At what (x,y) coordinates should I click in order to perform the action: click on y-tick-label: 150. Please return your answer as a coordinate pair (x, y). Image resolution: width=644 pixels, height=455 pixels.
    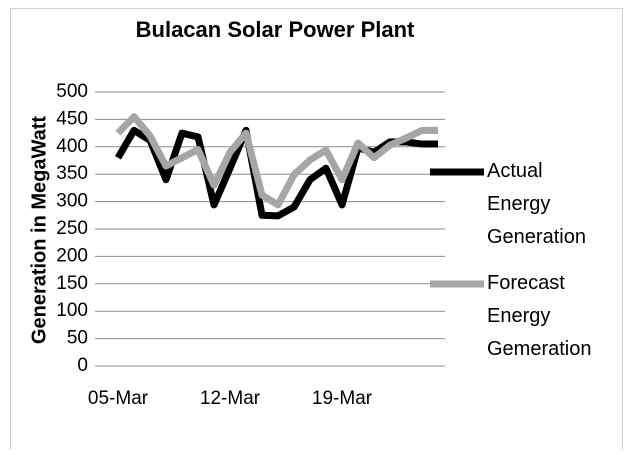
    Looking at the image, I should click on (72, 283).